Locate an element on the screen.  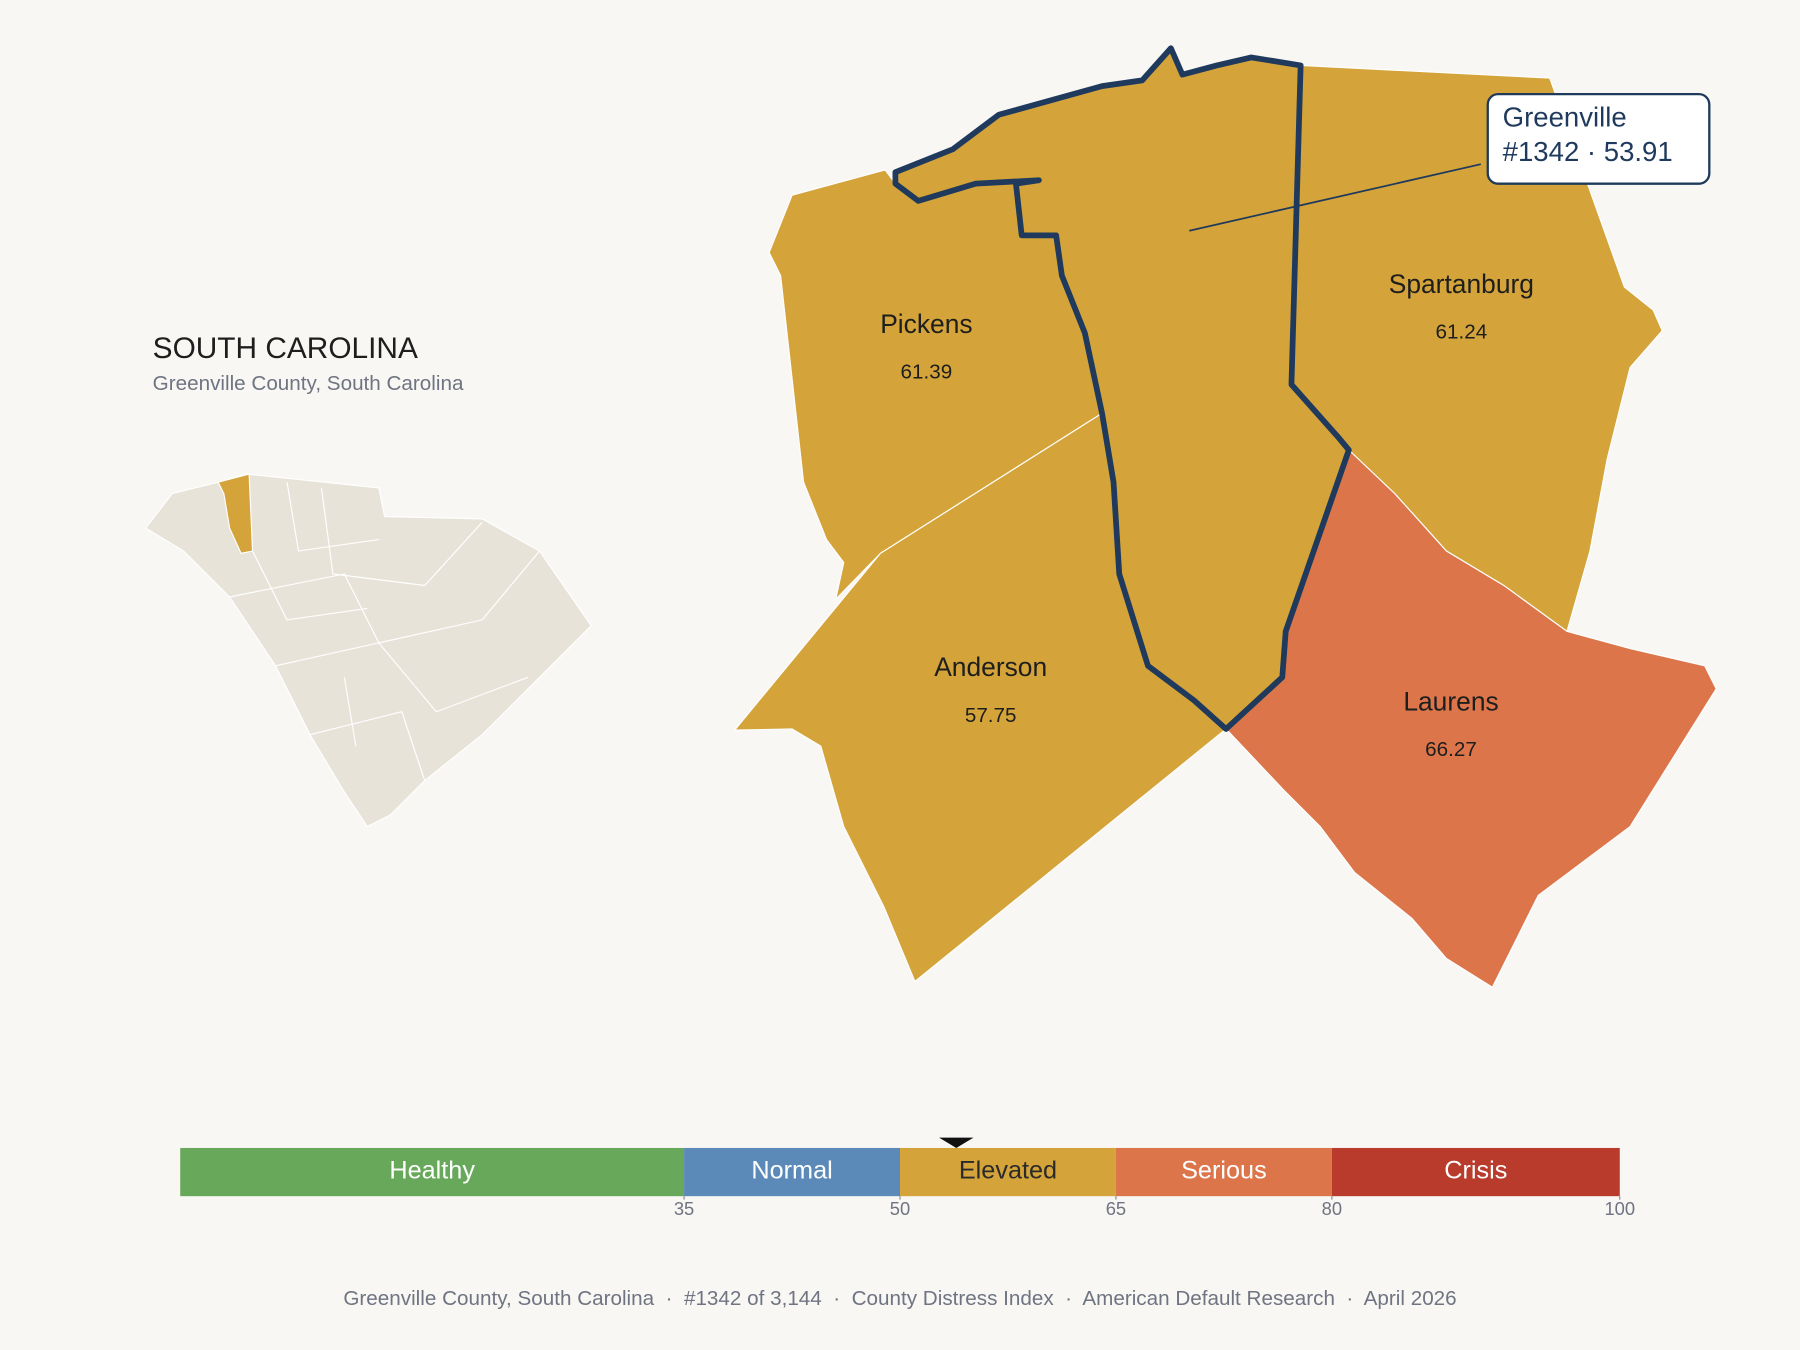
subtitle: Greenville County, South Carolina is located at coordinates (308, 383).